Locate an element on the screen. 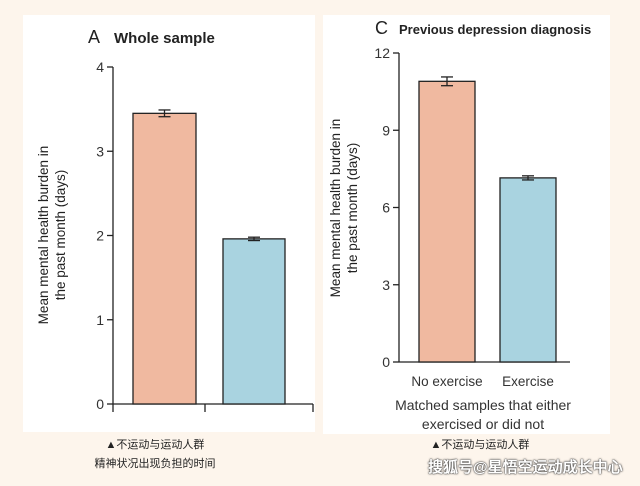  y-tick-label: 1 is located at coordinates (100, 320).